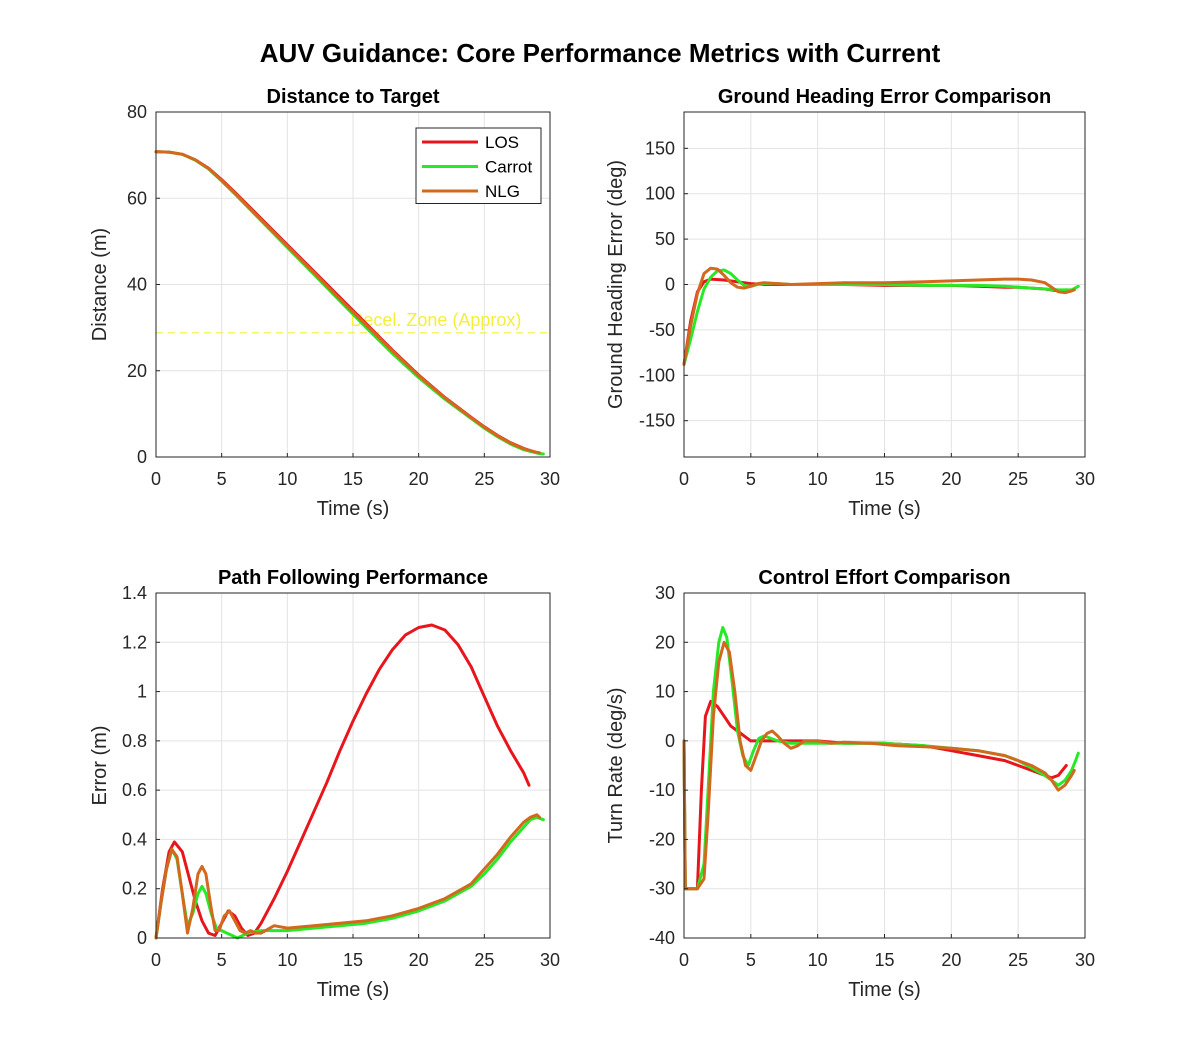 The width and height of the screenshot is (1200, 1055). I want to click on legend-label-los: LOS, so click(502, 142).